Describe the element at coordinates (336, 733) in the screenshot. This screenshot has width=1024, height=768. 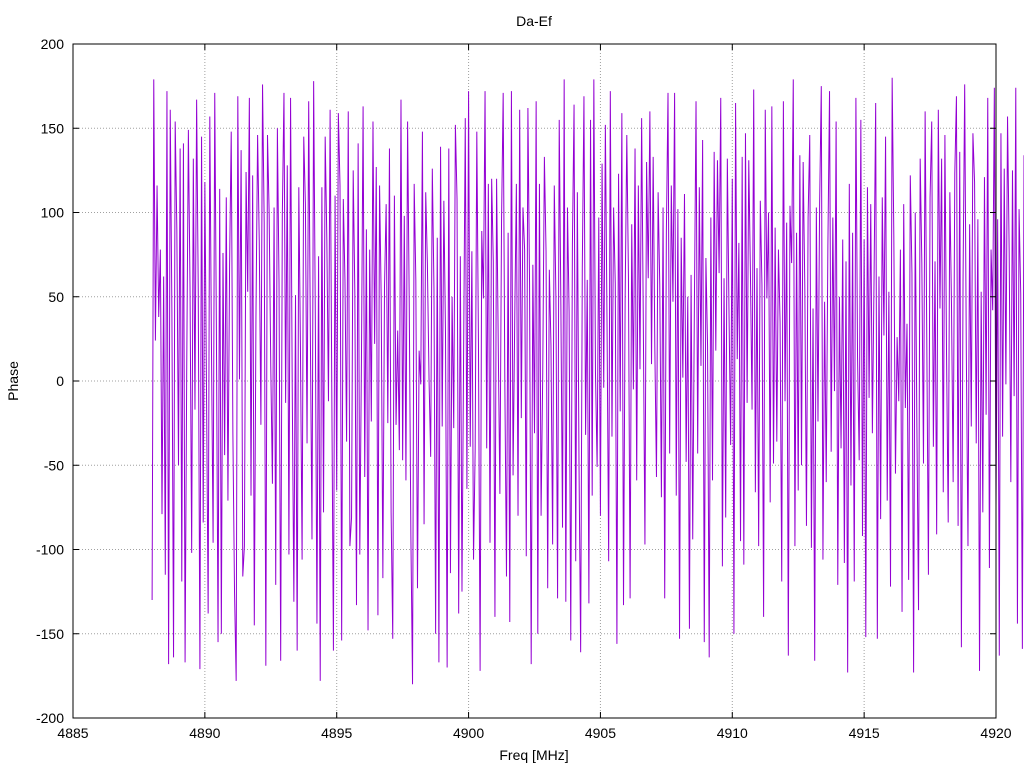
I see `x-tick-label: 4895` at that location.